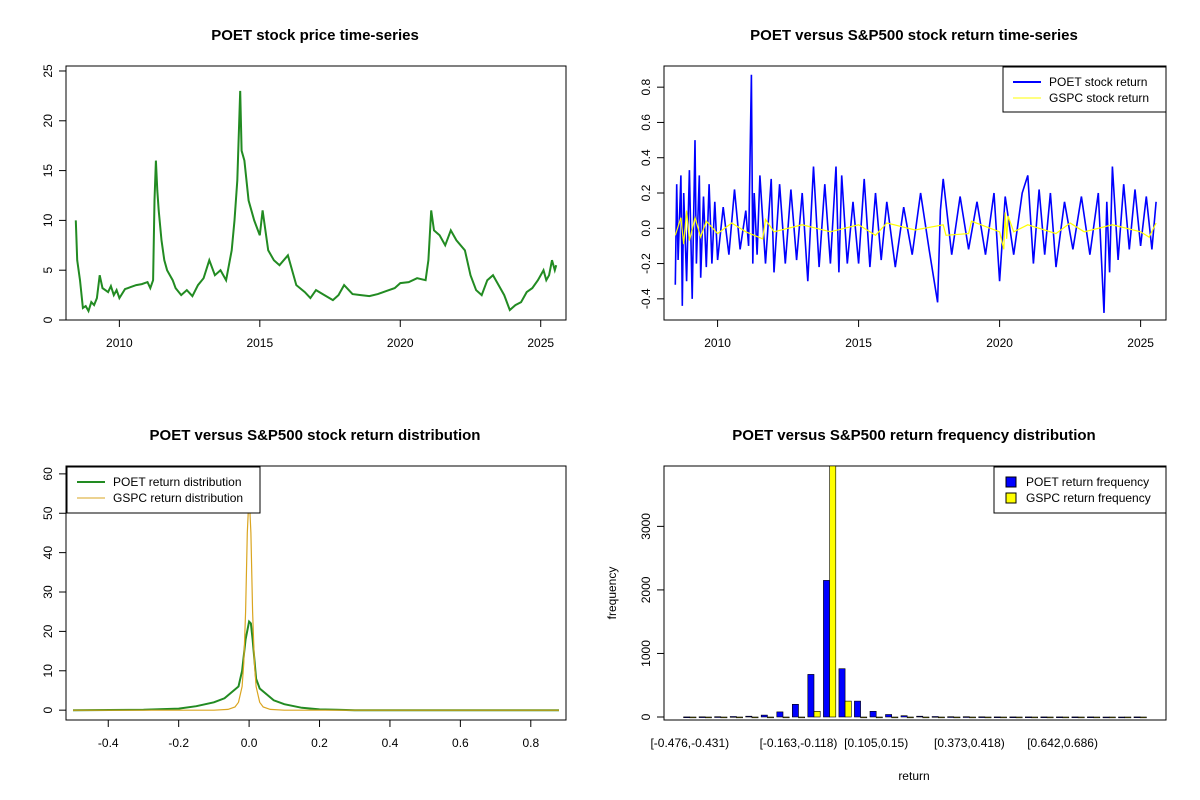 This screenshot has width=1200, height=800. Describe the element at coordinates (178, 743) in the screenshot. I see `x-tick-label: -0.2` at that location.